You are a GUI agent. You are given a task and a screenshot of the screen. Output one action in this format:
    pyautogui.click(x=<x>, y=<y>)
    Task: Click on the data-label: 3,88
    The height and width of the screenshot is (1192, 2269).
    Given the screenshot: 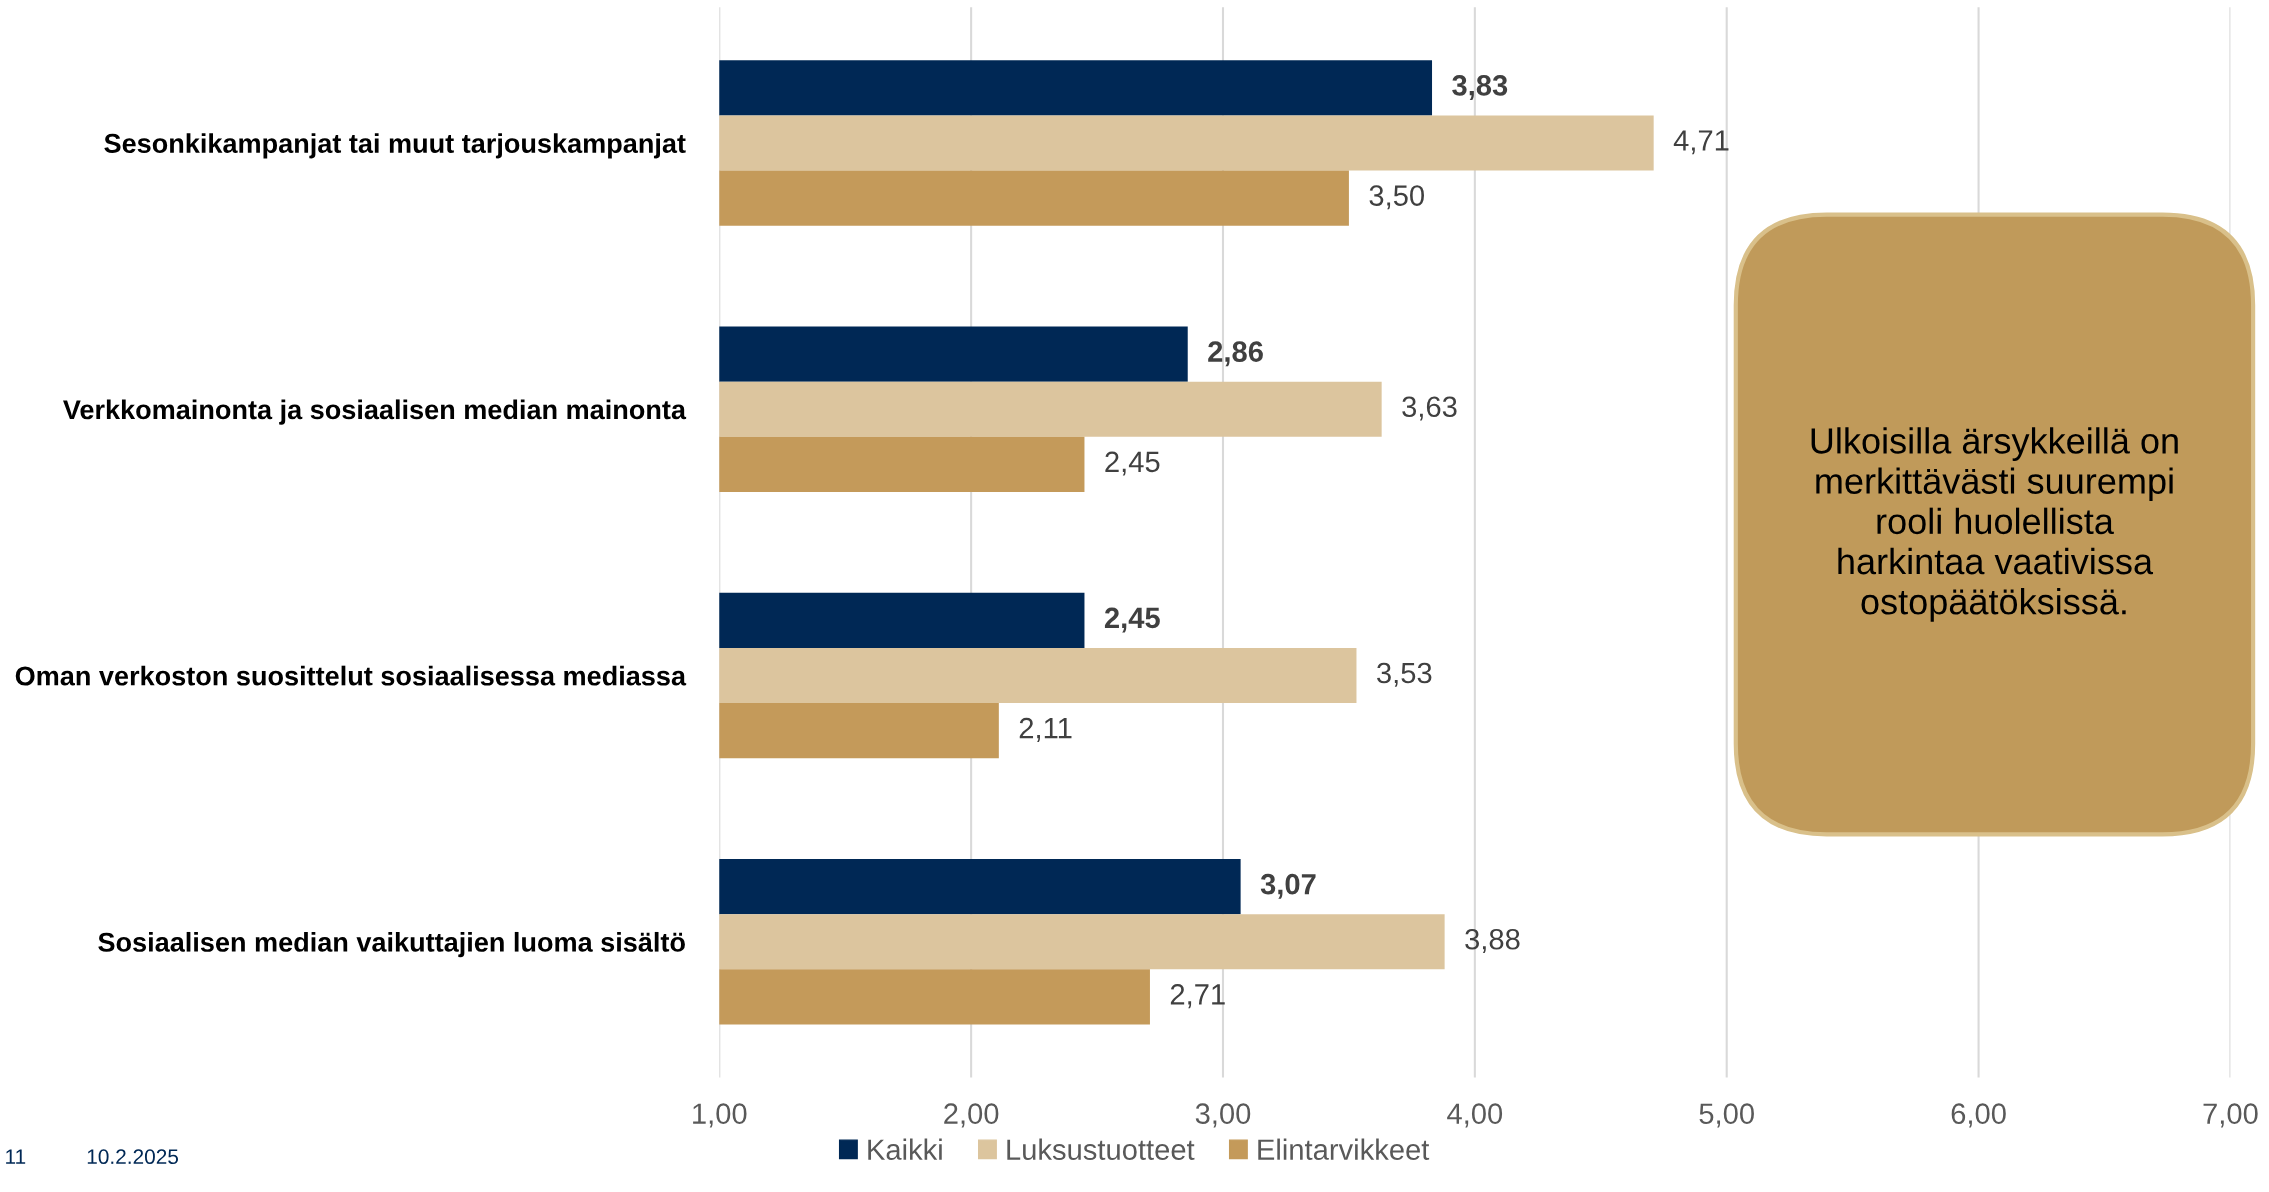 What is the action you would take?
    pyautogui.click(x=1492, y=941)
    